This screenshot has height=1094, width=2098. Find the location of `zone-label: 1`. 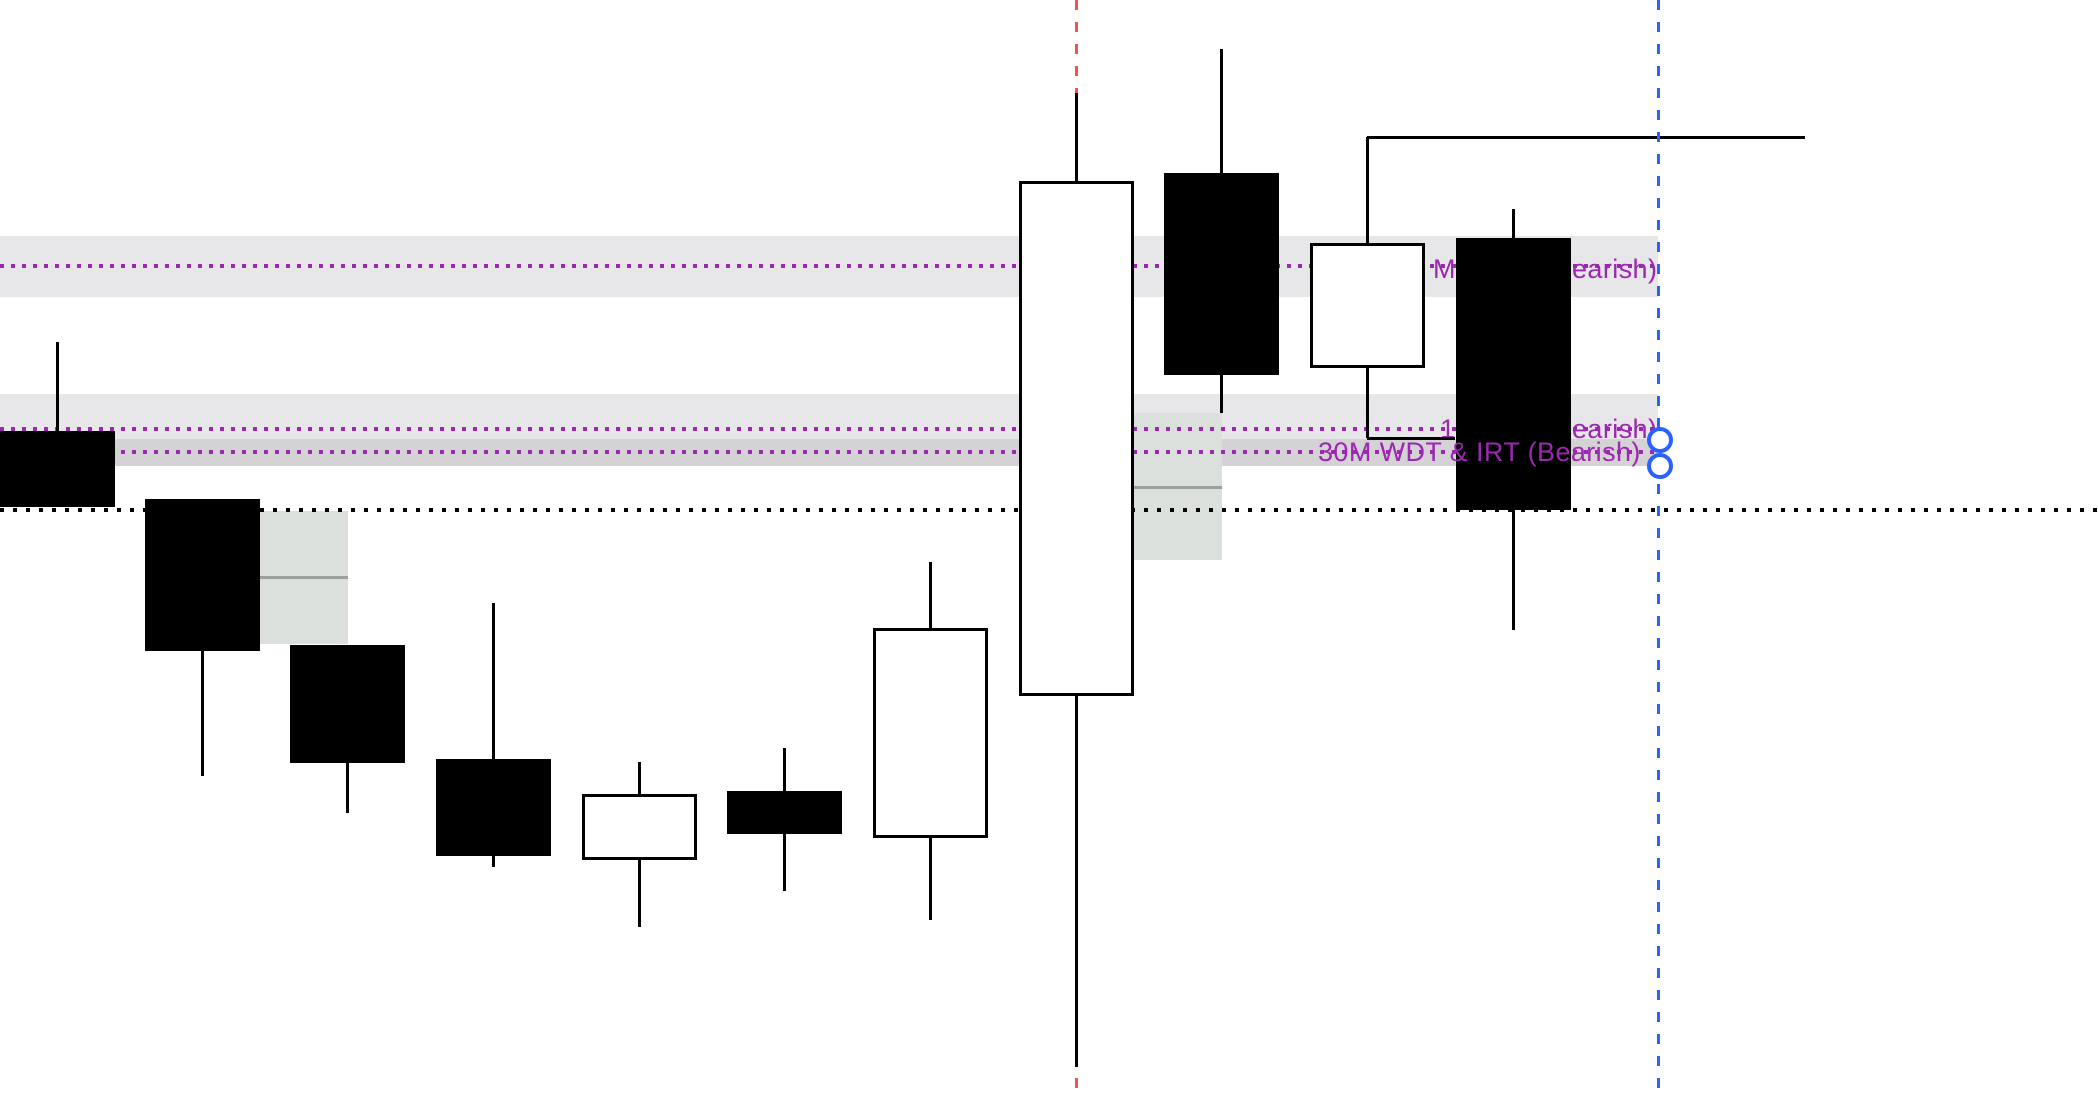

zone-label: 1 is located at coordinates (1448, 428).